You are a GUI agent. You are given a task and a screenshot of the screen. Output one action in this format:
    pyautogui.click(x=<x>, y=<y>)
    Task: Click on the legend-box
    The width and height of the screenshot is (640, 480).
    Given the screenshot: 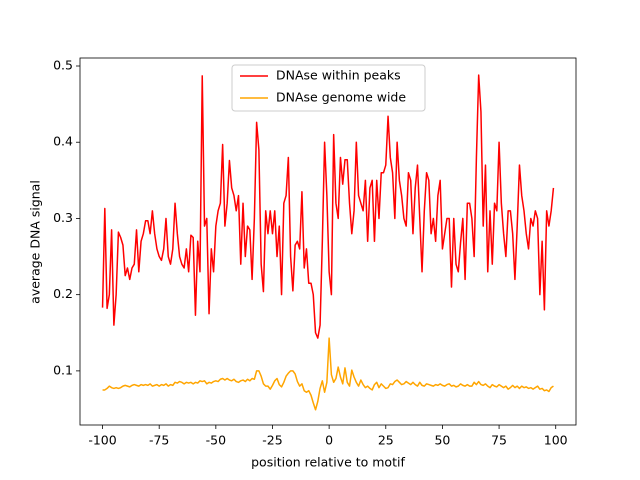 What is the action you would take?
    pyautogui.click(x=328, y=88)
    